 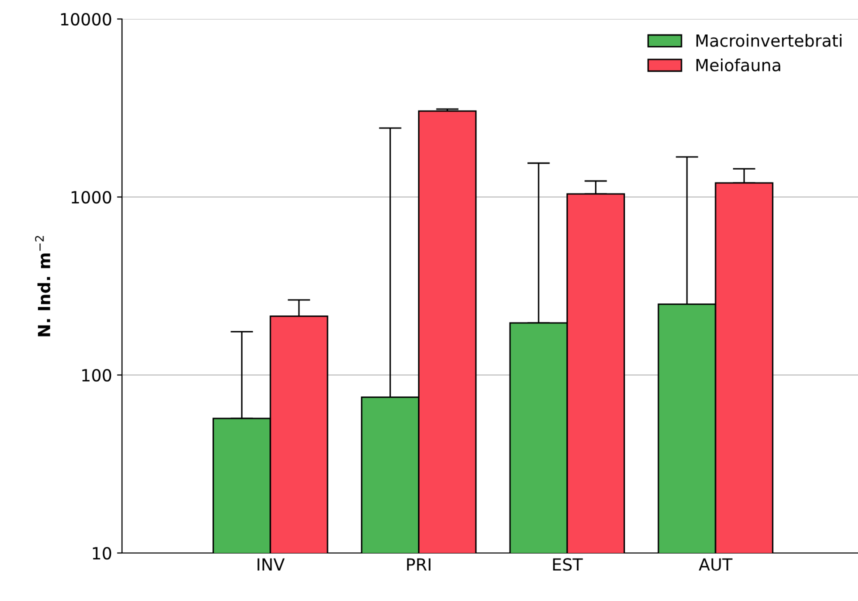 What do you see at coordinates (97, 375) in the screenshot?
I see `y-tick-label: 100` at bounding box center [97, 375].